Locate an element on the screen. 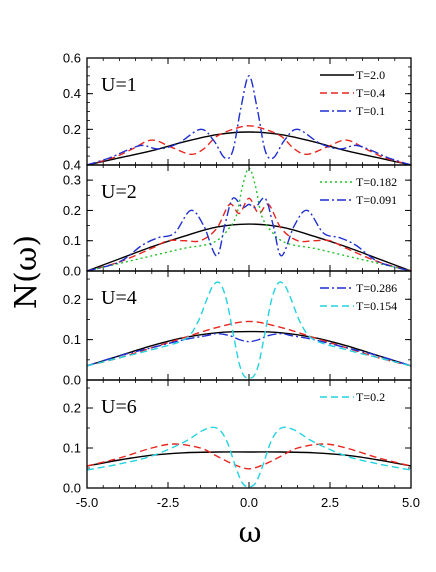  x-tick-label: -2.5 is located at coordinates (168, 502).